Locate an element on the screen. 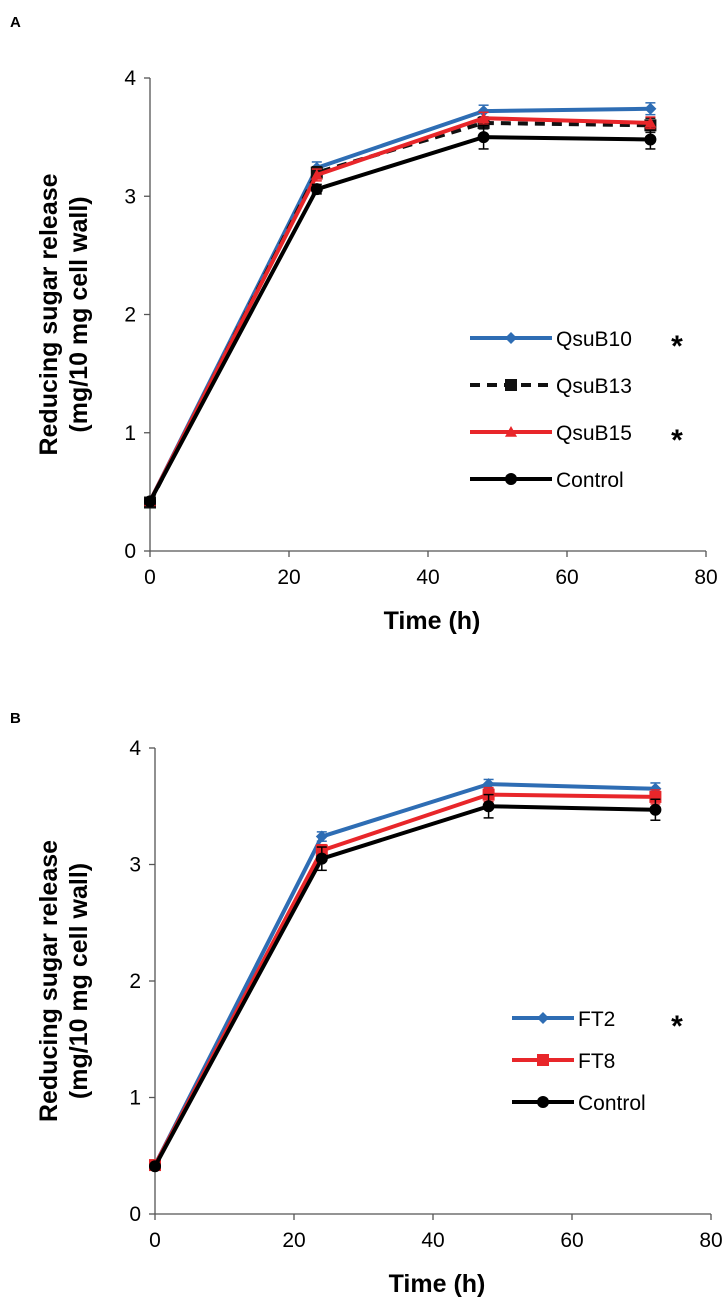 This screenshot has width=727, height=1309. legend-entry-ft8: FT8 is located at coordinates (563, 1061).